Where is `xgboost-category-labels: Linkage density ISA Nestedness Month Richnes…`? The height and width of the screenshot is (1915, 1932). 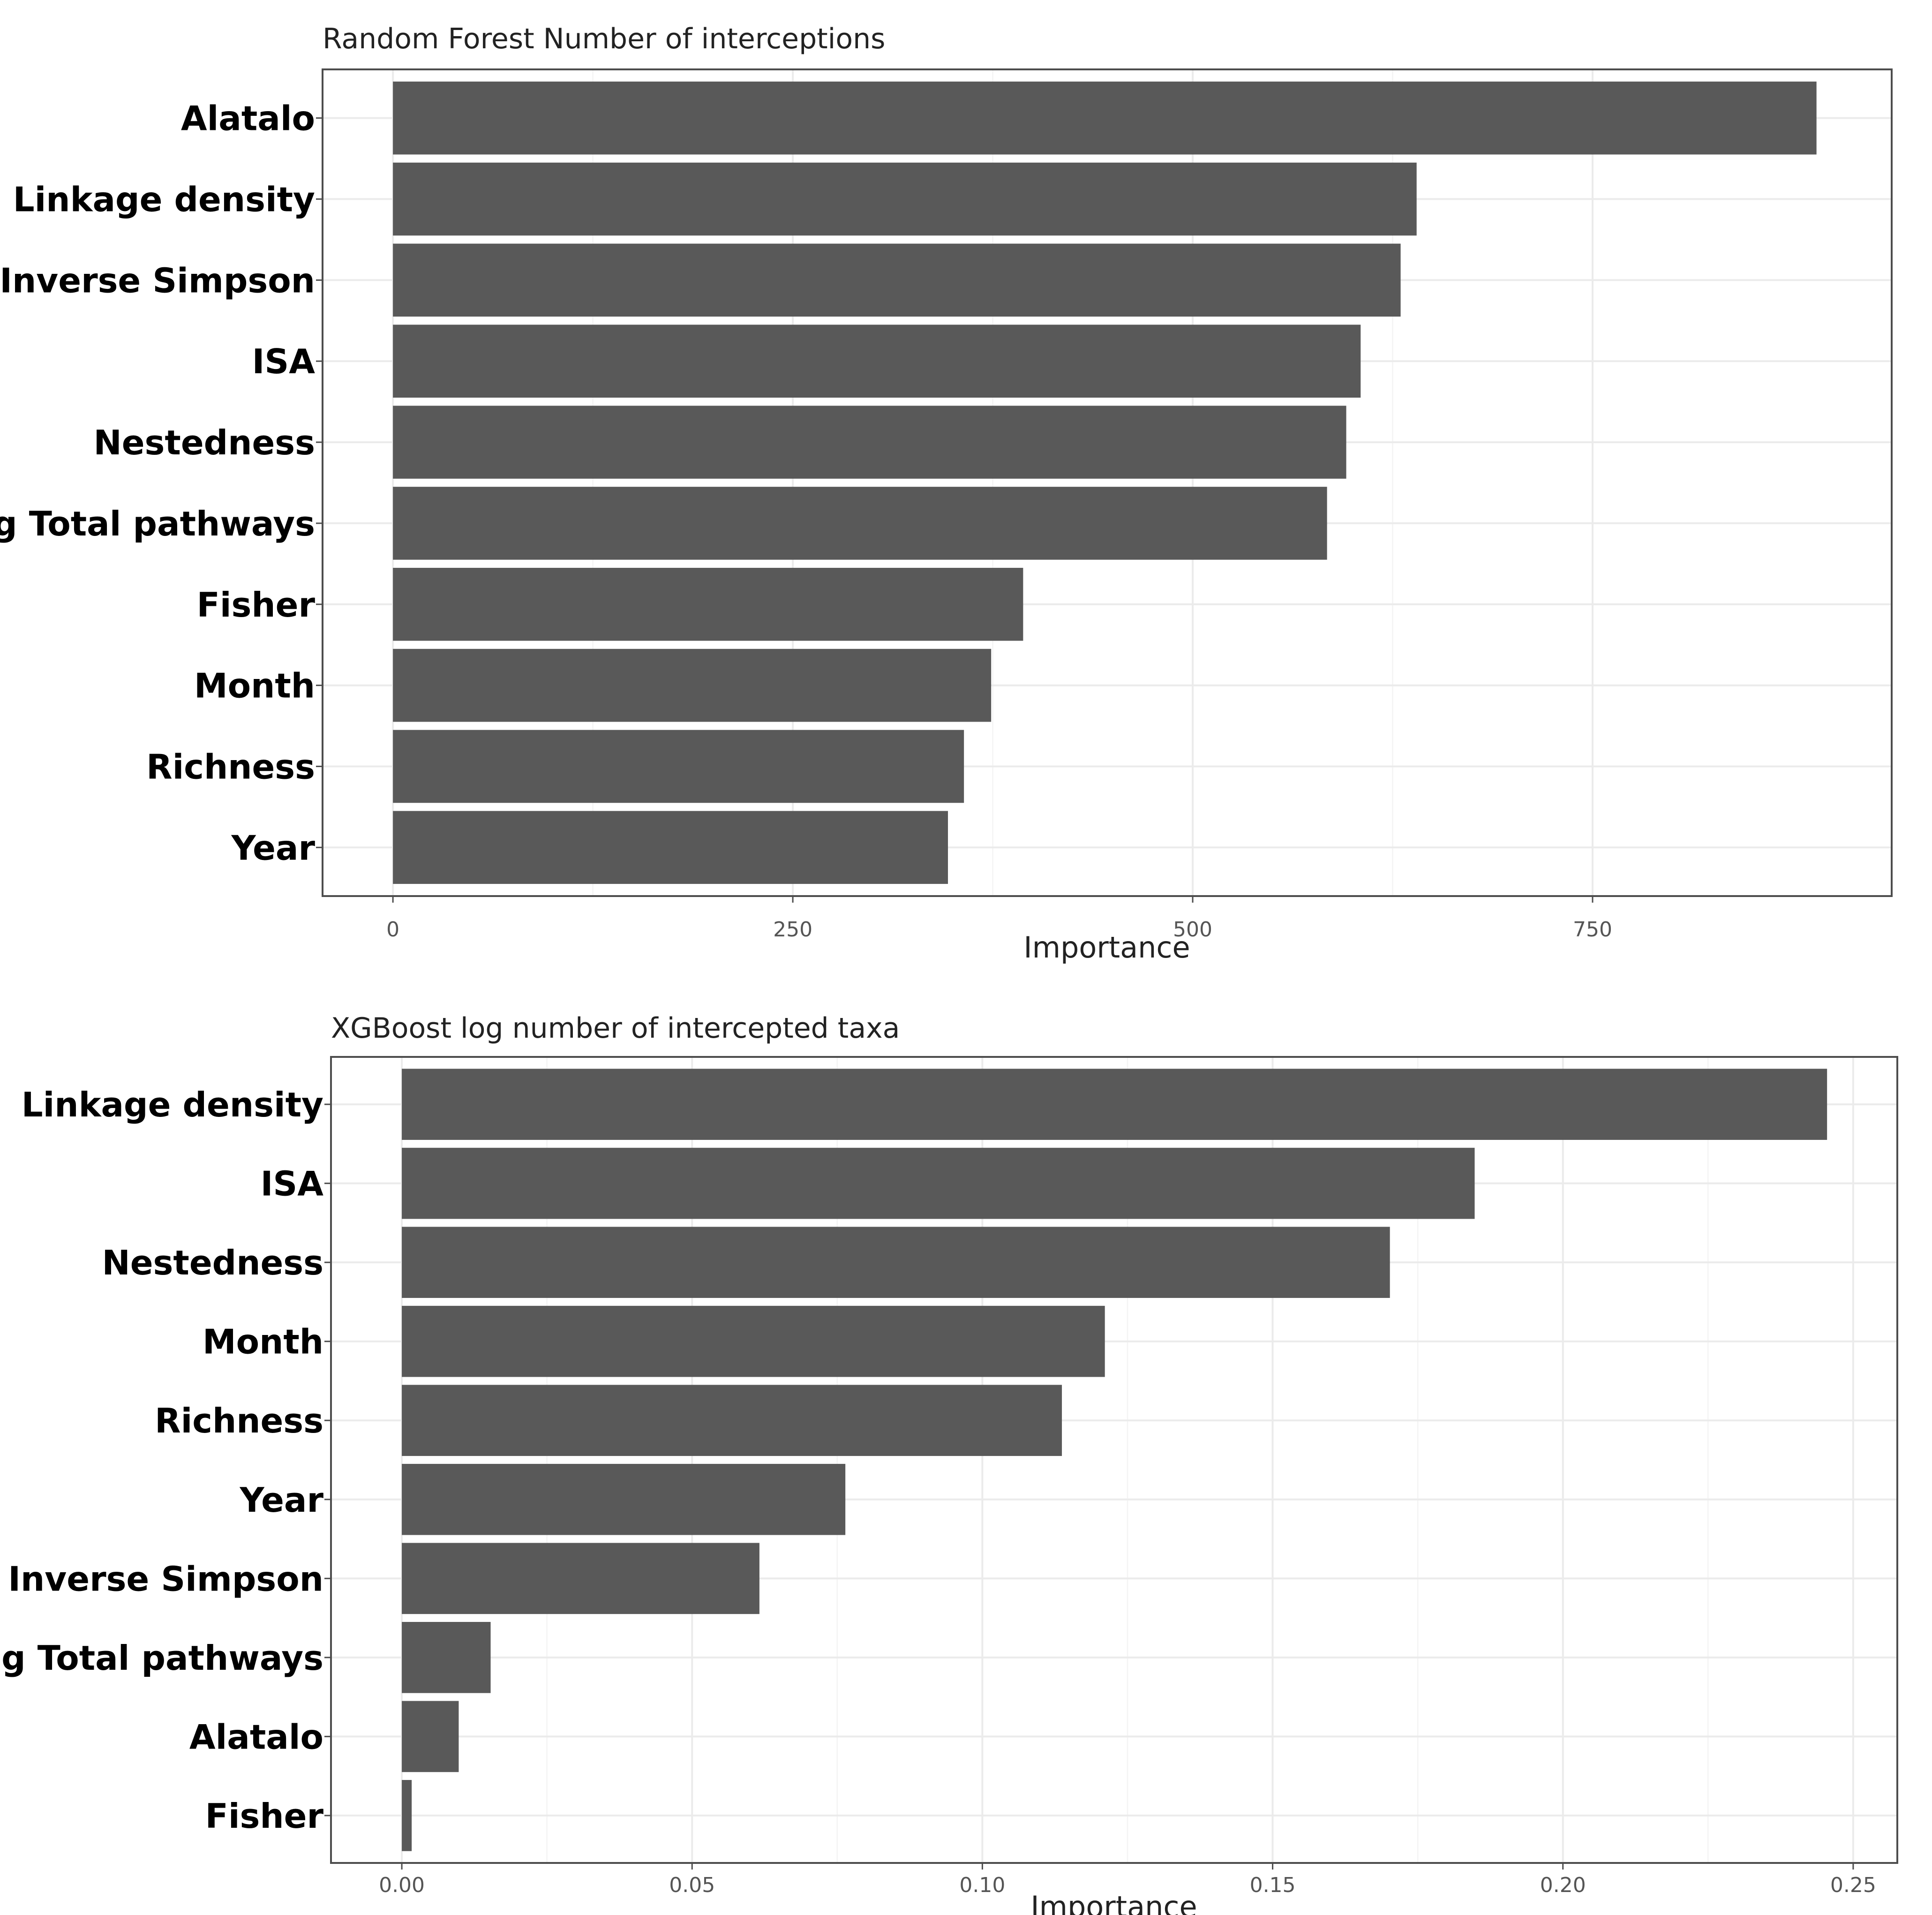
xgboost-category-labels: Linkage density ISA Nestedness Month Richnes… is located at coordinates (161, 1460).